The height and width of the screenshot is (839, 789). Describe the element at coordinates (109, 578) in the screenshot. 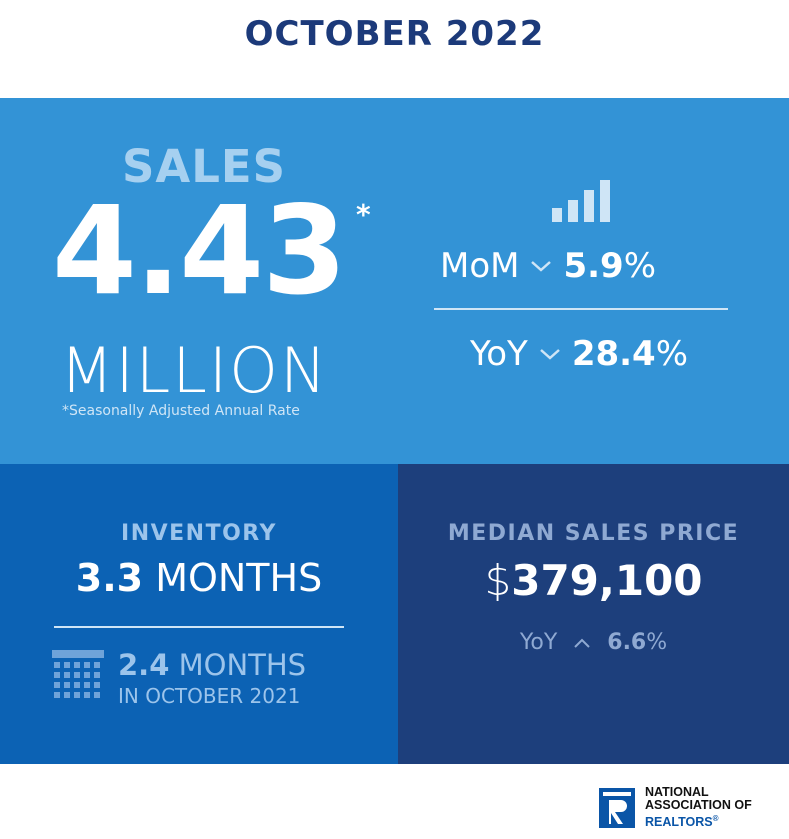

I see `inventory-value-number: 3.3` at that location.